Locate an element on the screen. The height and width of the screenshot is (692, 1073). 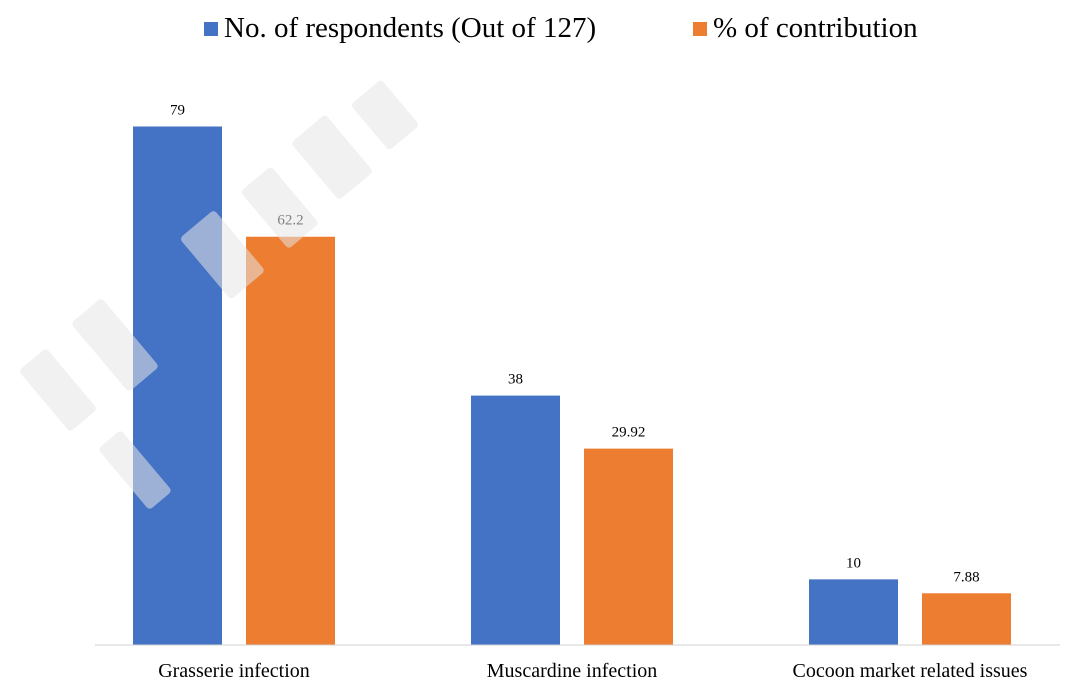
bar-s1-c2 is located at coordinates (515, 520).